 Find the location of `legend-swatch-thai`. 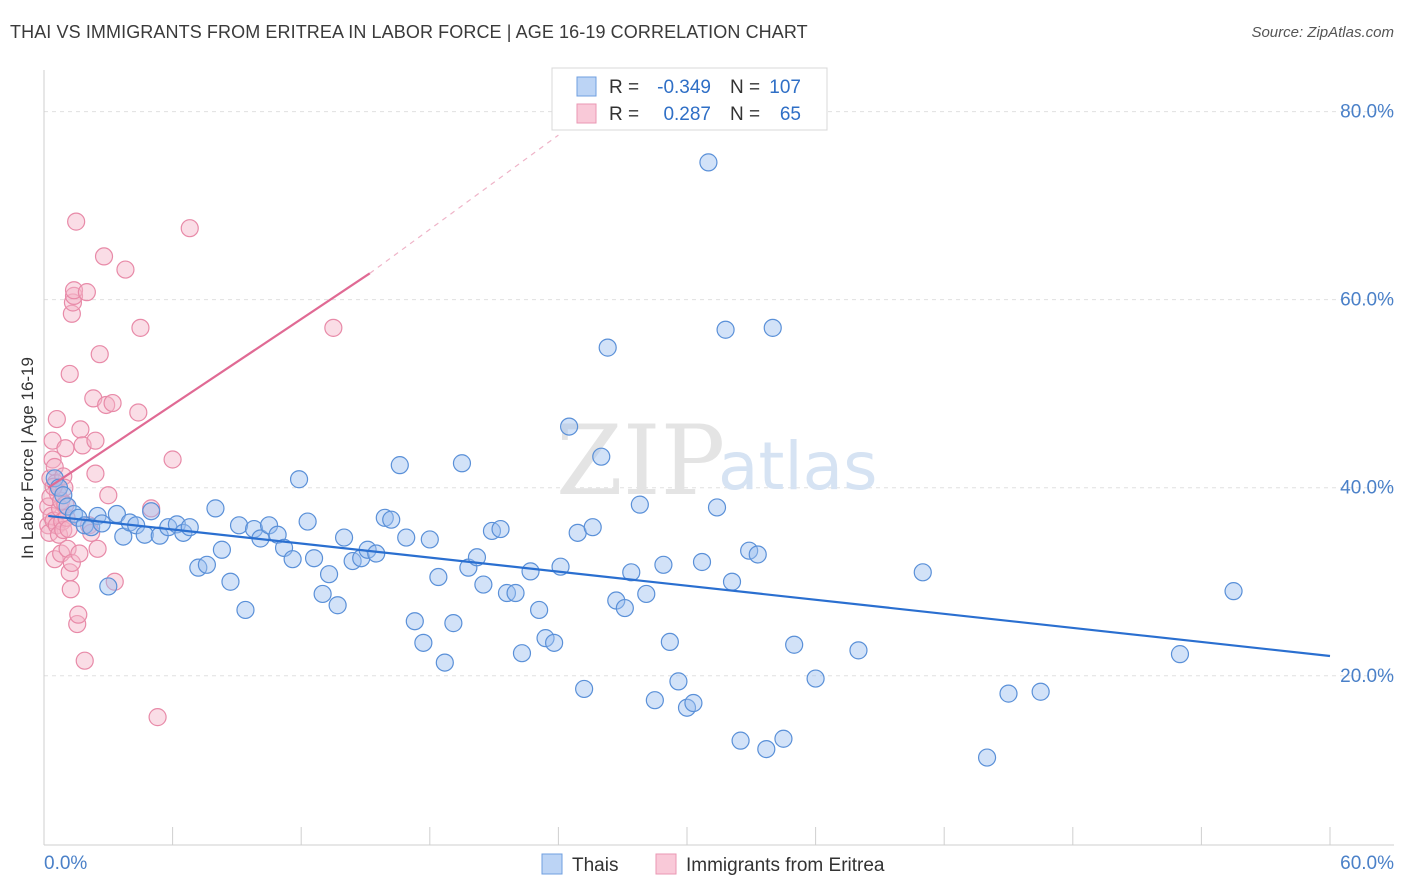

legend-swatch-thai is located at coordinates (586, 86).